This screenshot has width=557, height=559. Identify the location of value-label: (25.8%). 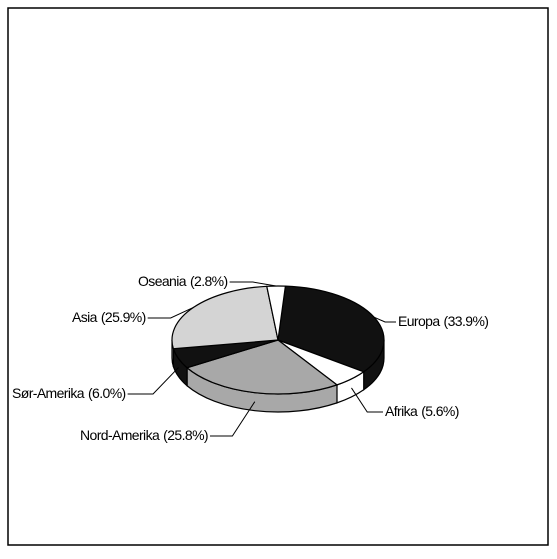
(185, 435).